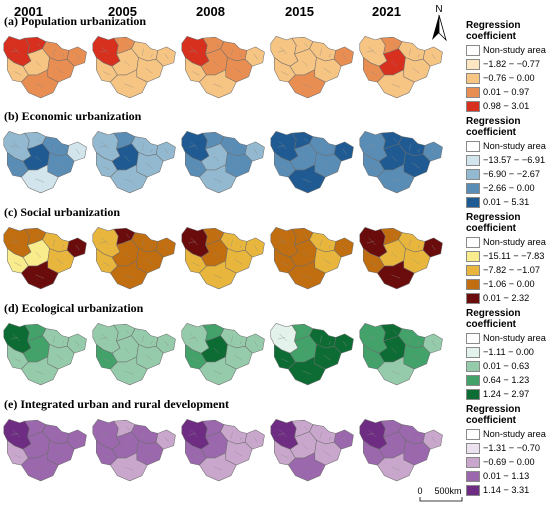  Describe the element at coordinates (312, 258) in the screenshot. I see `map-panel-c-2015` at that location.